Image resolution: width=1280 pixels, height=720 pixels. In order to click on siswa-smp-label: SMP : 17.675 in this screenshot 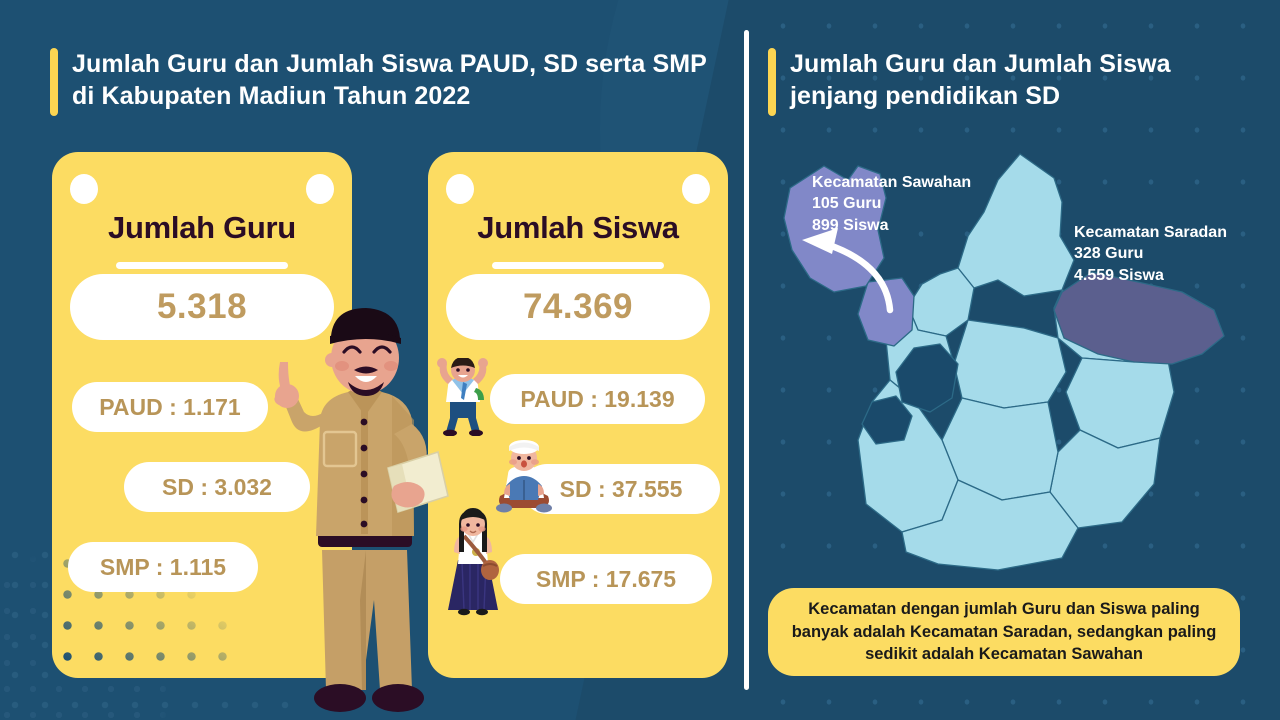, I will do `click(606, 578)`.